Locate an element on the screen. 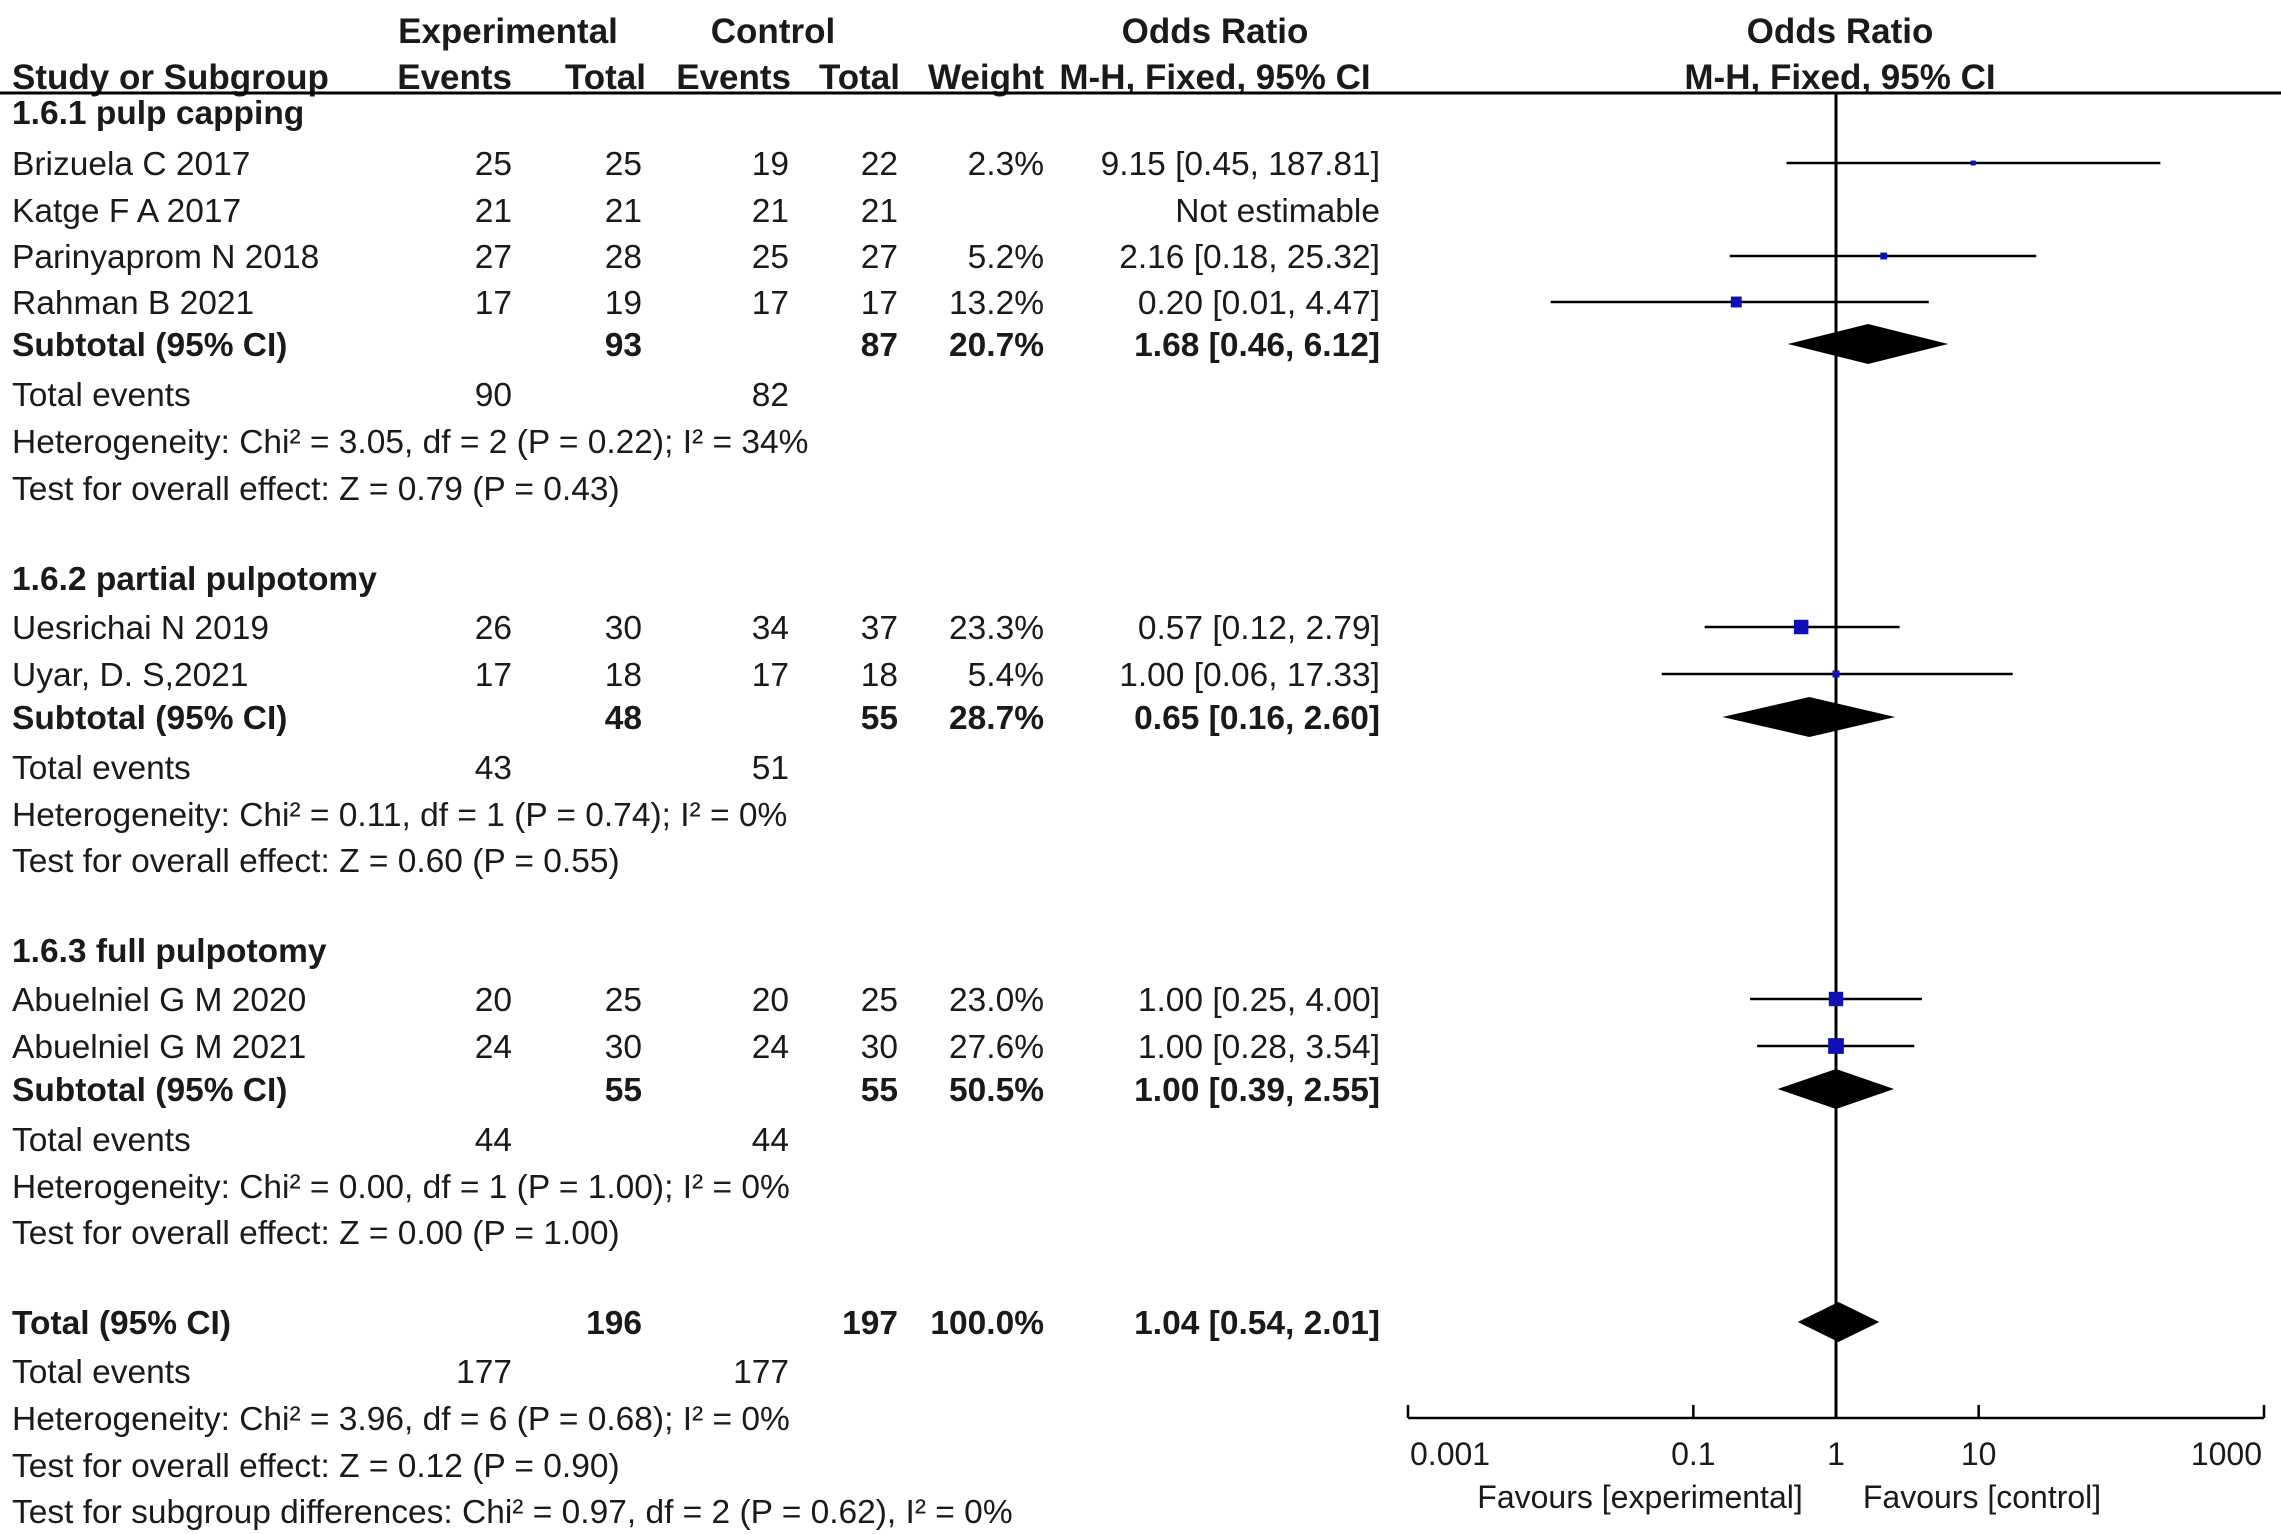 The height and width of the screenshot is (1534, 2281). table-row-group: 1.6.3 full pulpotomy is located at coordinates (169, 951).